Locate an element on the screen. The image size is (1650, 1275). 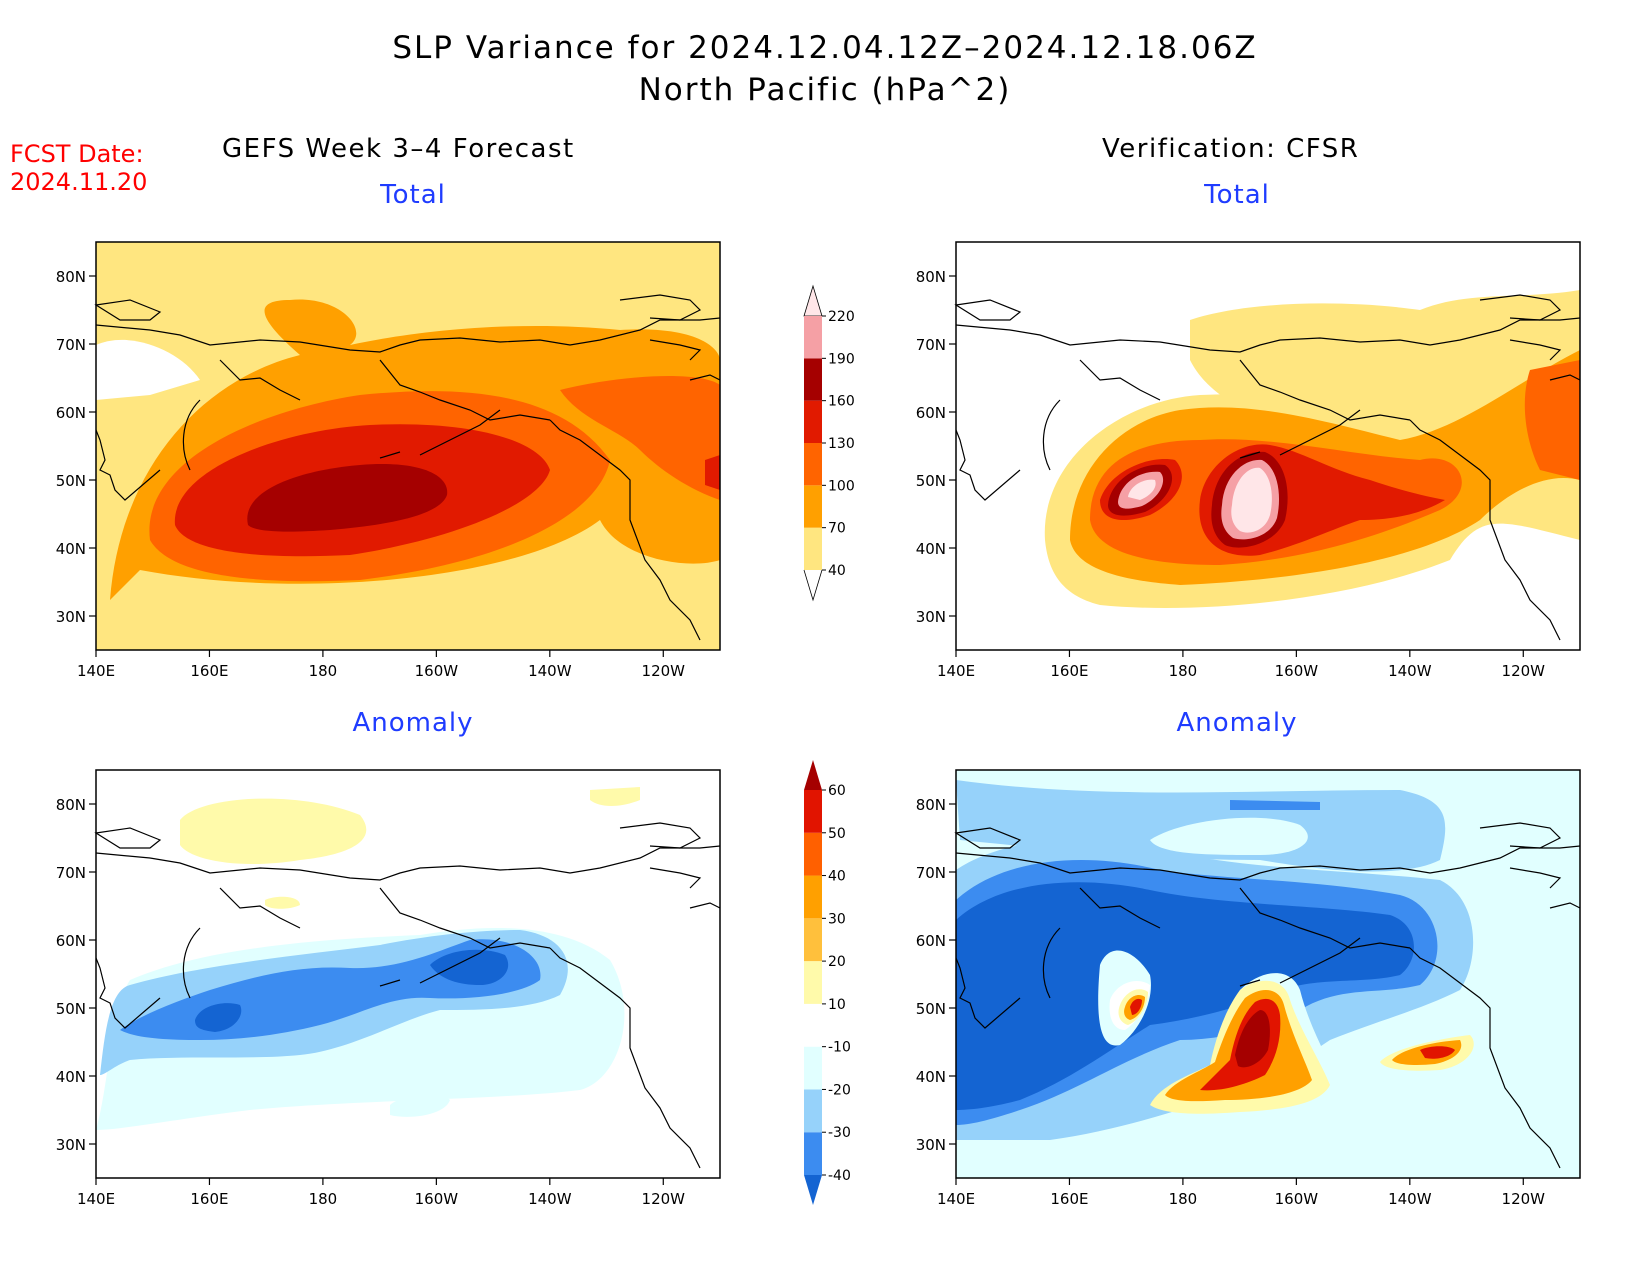
panel-subtitle-verif-anomaly: Anomaly is located at coordinates (1237, 723).